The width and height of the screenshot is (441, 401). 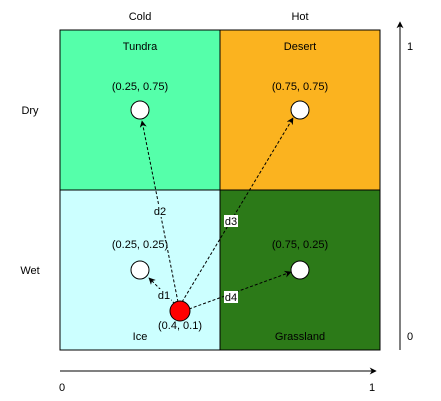 I want to click on distance-label-d4-bg, so click(x=231, y=297).